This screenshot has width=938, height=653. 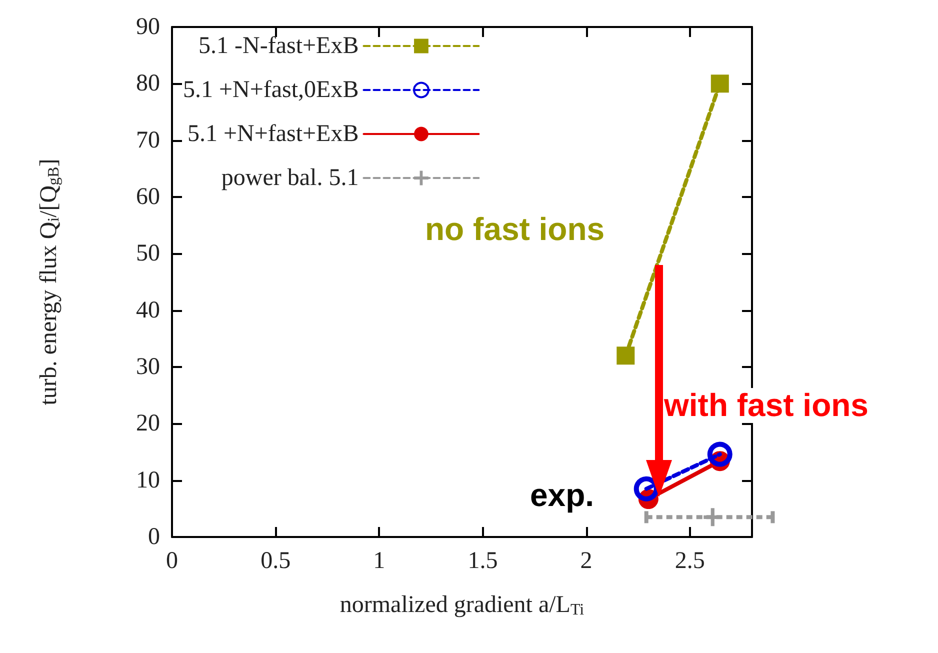 I want to click on y-tick-label: 10, so click(x=148, y=480).